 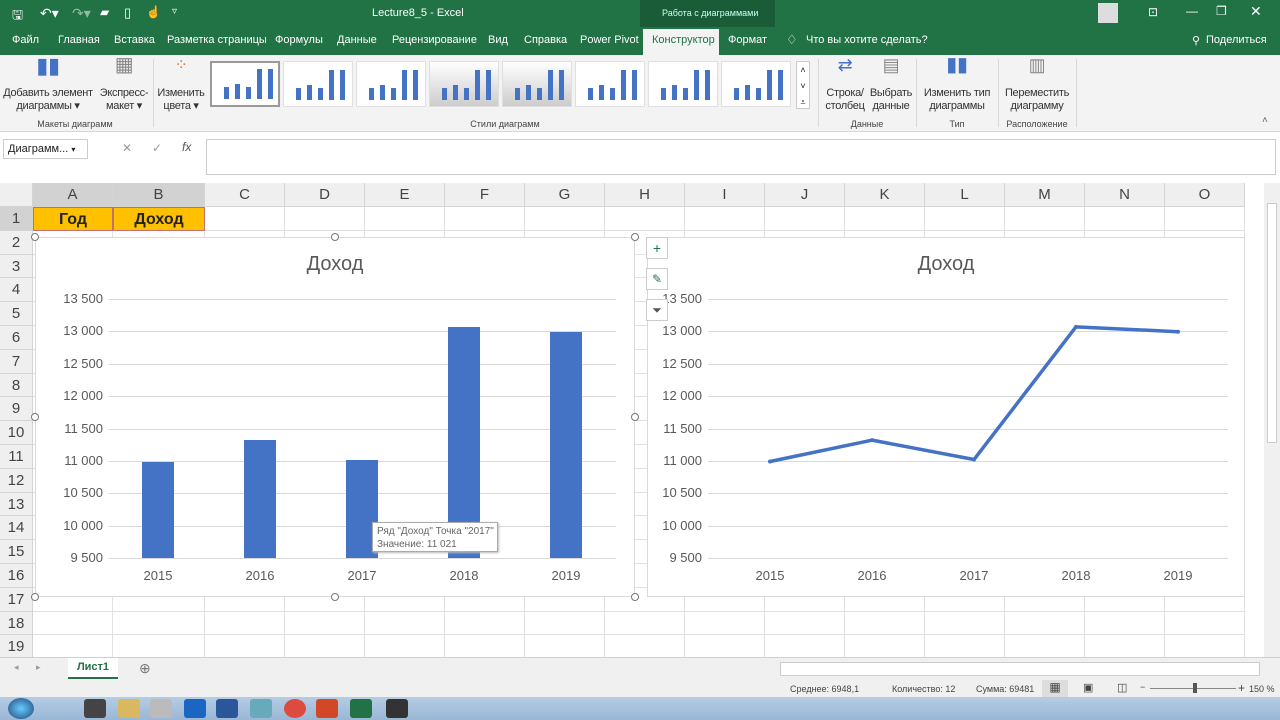 What do you see at coordinates (124, 83) in the screenshot?
I see `quick-layout-button: ▦ Экспресс-макет ▾` at bounding box center [124, 83].